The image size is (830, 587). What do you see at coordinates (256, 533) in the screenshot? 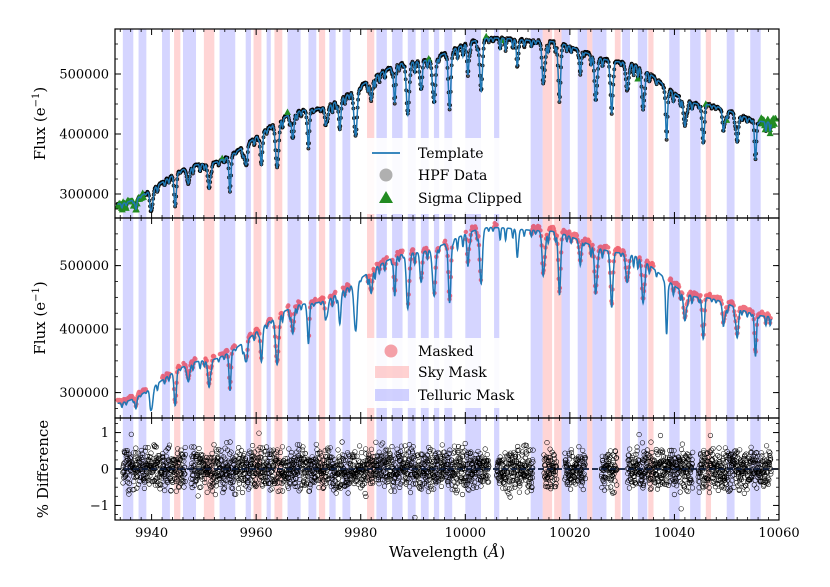
I see `x-tick-label: 9960` at bounding box center [256, 533].